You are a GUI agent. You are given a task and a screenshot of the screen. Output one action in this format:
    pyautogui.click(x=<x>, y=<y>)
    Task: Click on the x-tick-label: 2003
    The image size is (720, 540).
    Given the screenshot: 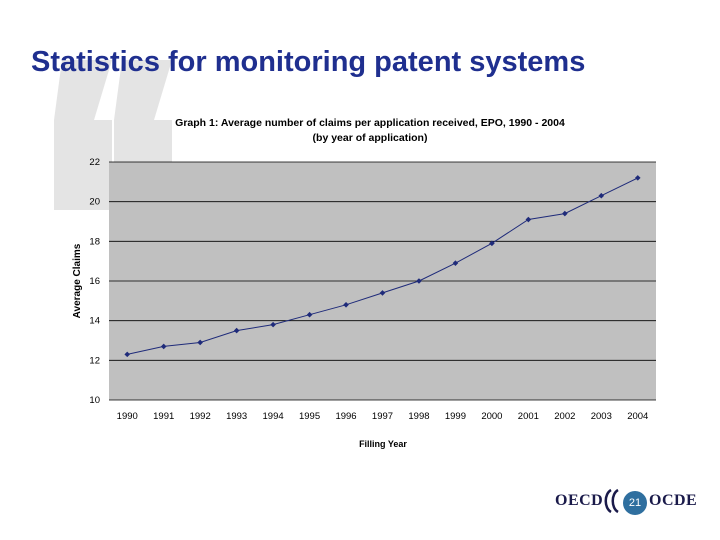 What is the action you would take?
    pyautogui.click(x=601, y=416)
    